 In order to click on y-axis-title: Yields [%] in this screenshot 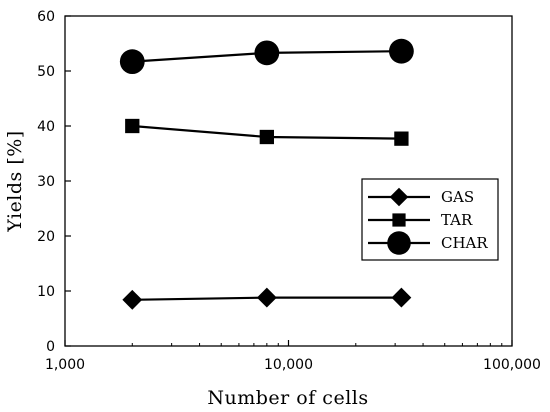, I will do `click(15, 181)`.